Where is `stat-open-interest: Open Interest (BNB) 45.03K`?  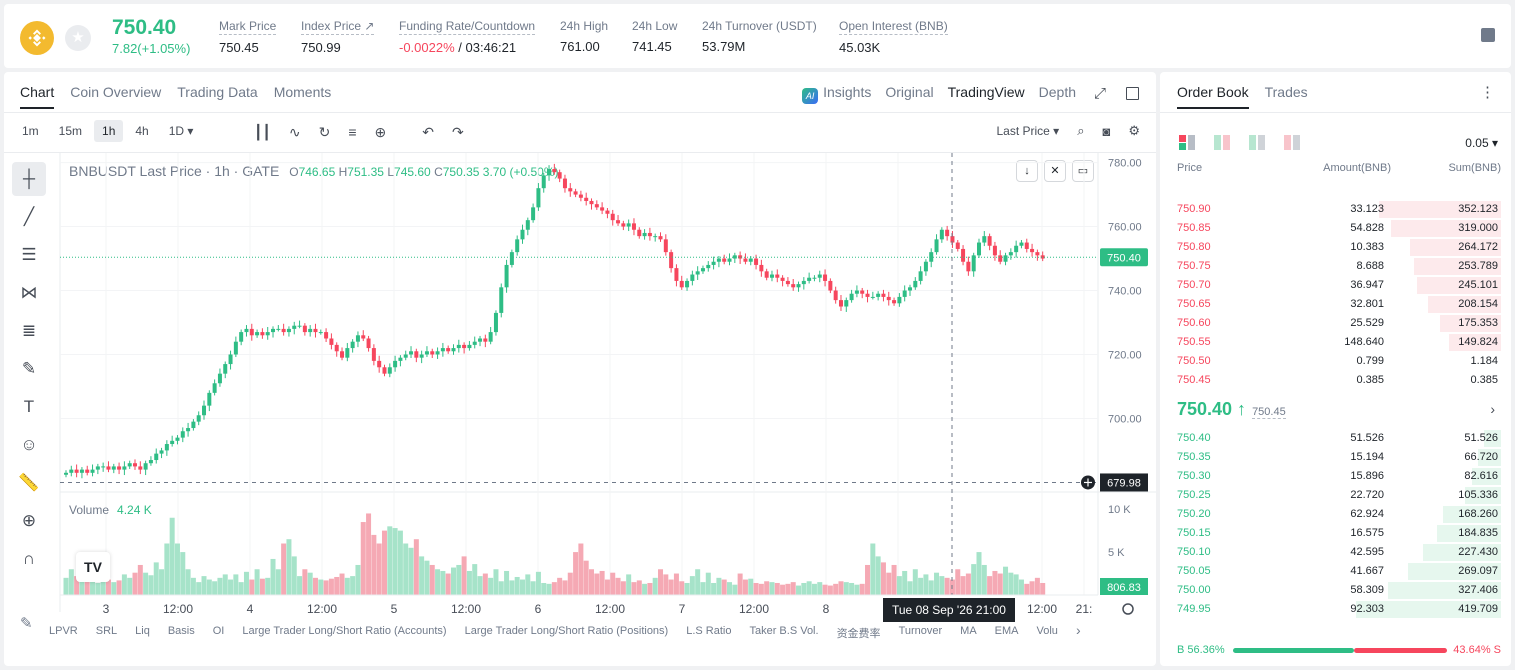
stat-open-interest: Open Interest (BNB) 45.03K is located at coordinates (893, 36).